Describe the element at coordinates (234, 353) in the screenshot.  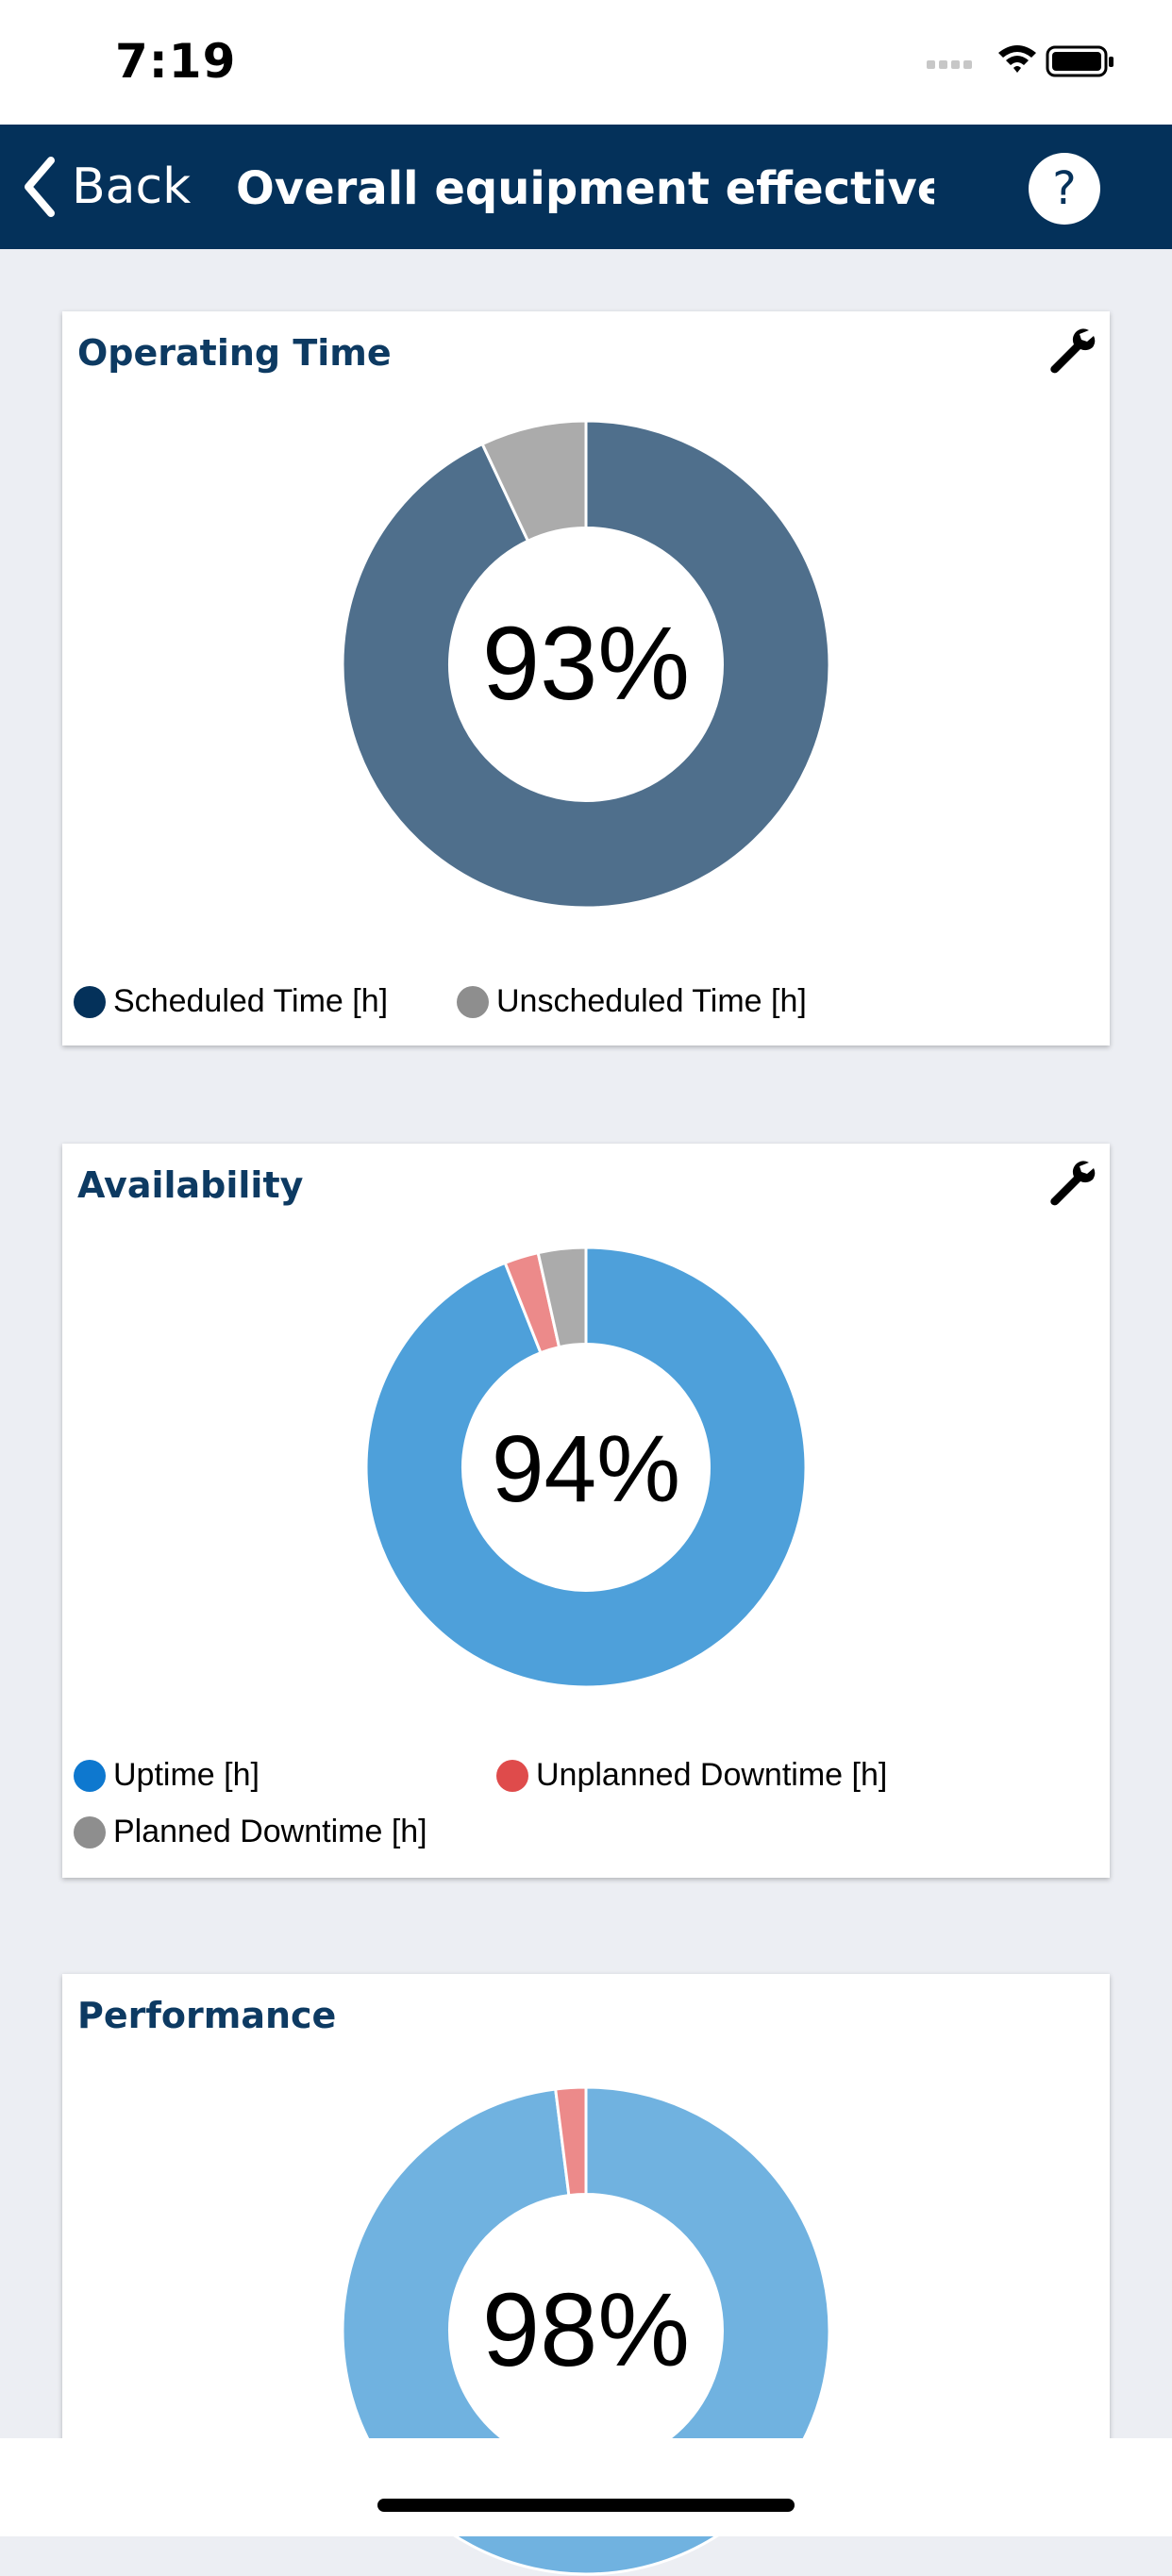
I see `card-title: Operating Time` at that location.